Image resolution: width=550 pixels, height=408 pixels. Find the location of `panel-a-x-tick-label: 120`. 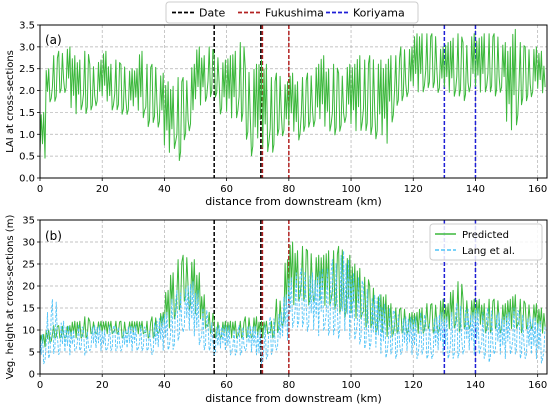

panel-a-x-tick-label: 120 is located at coordinates (413, 189).